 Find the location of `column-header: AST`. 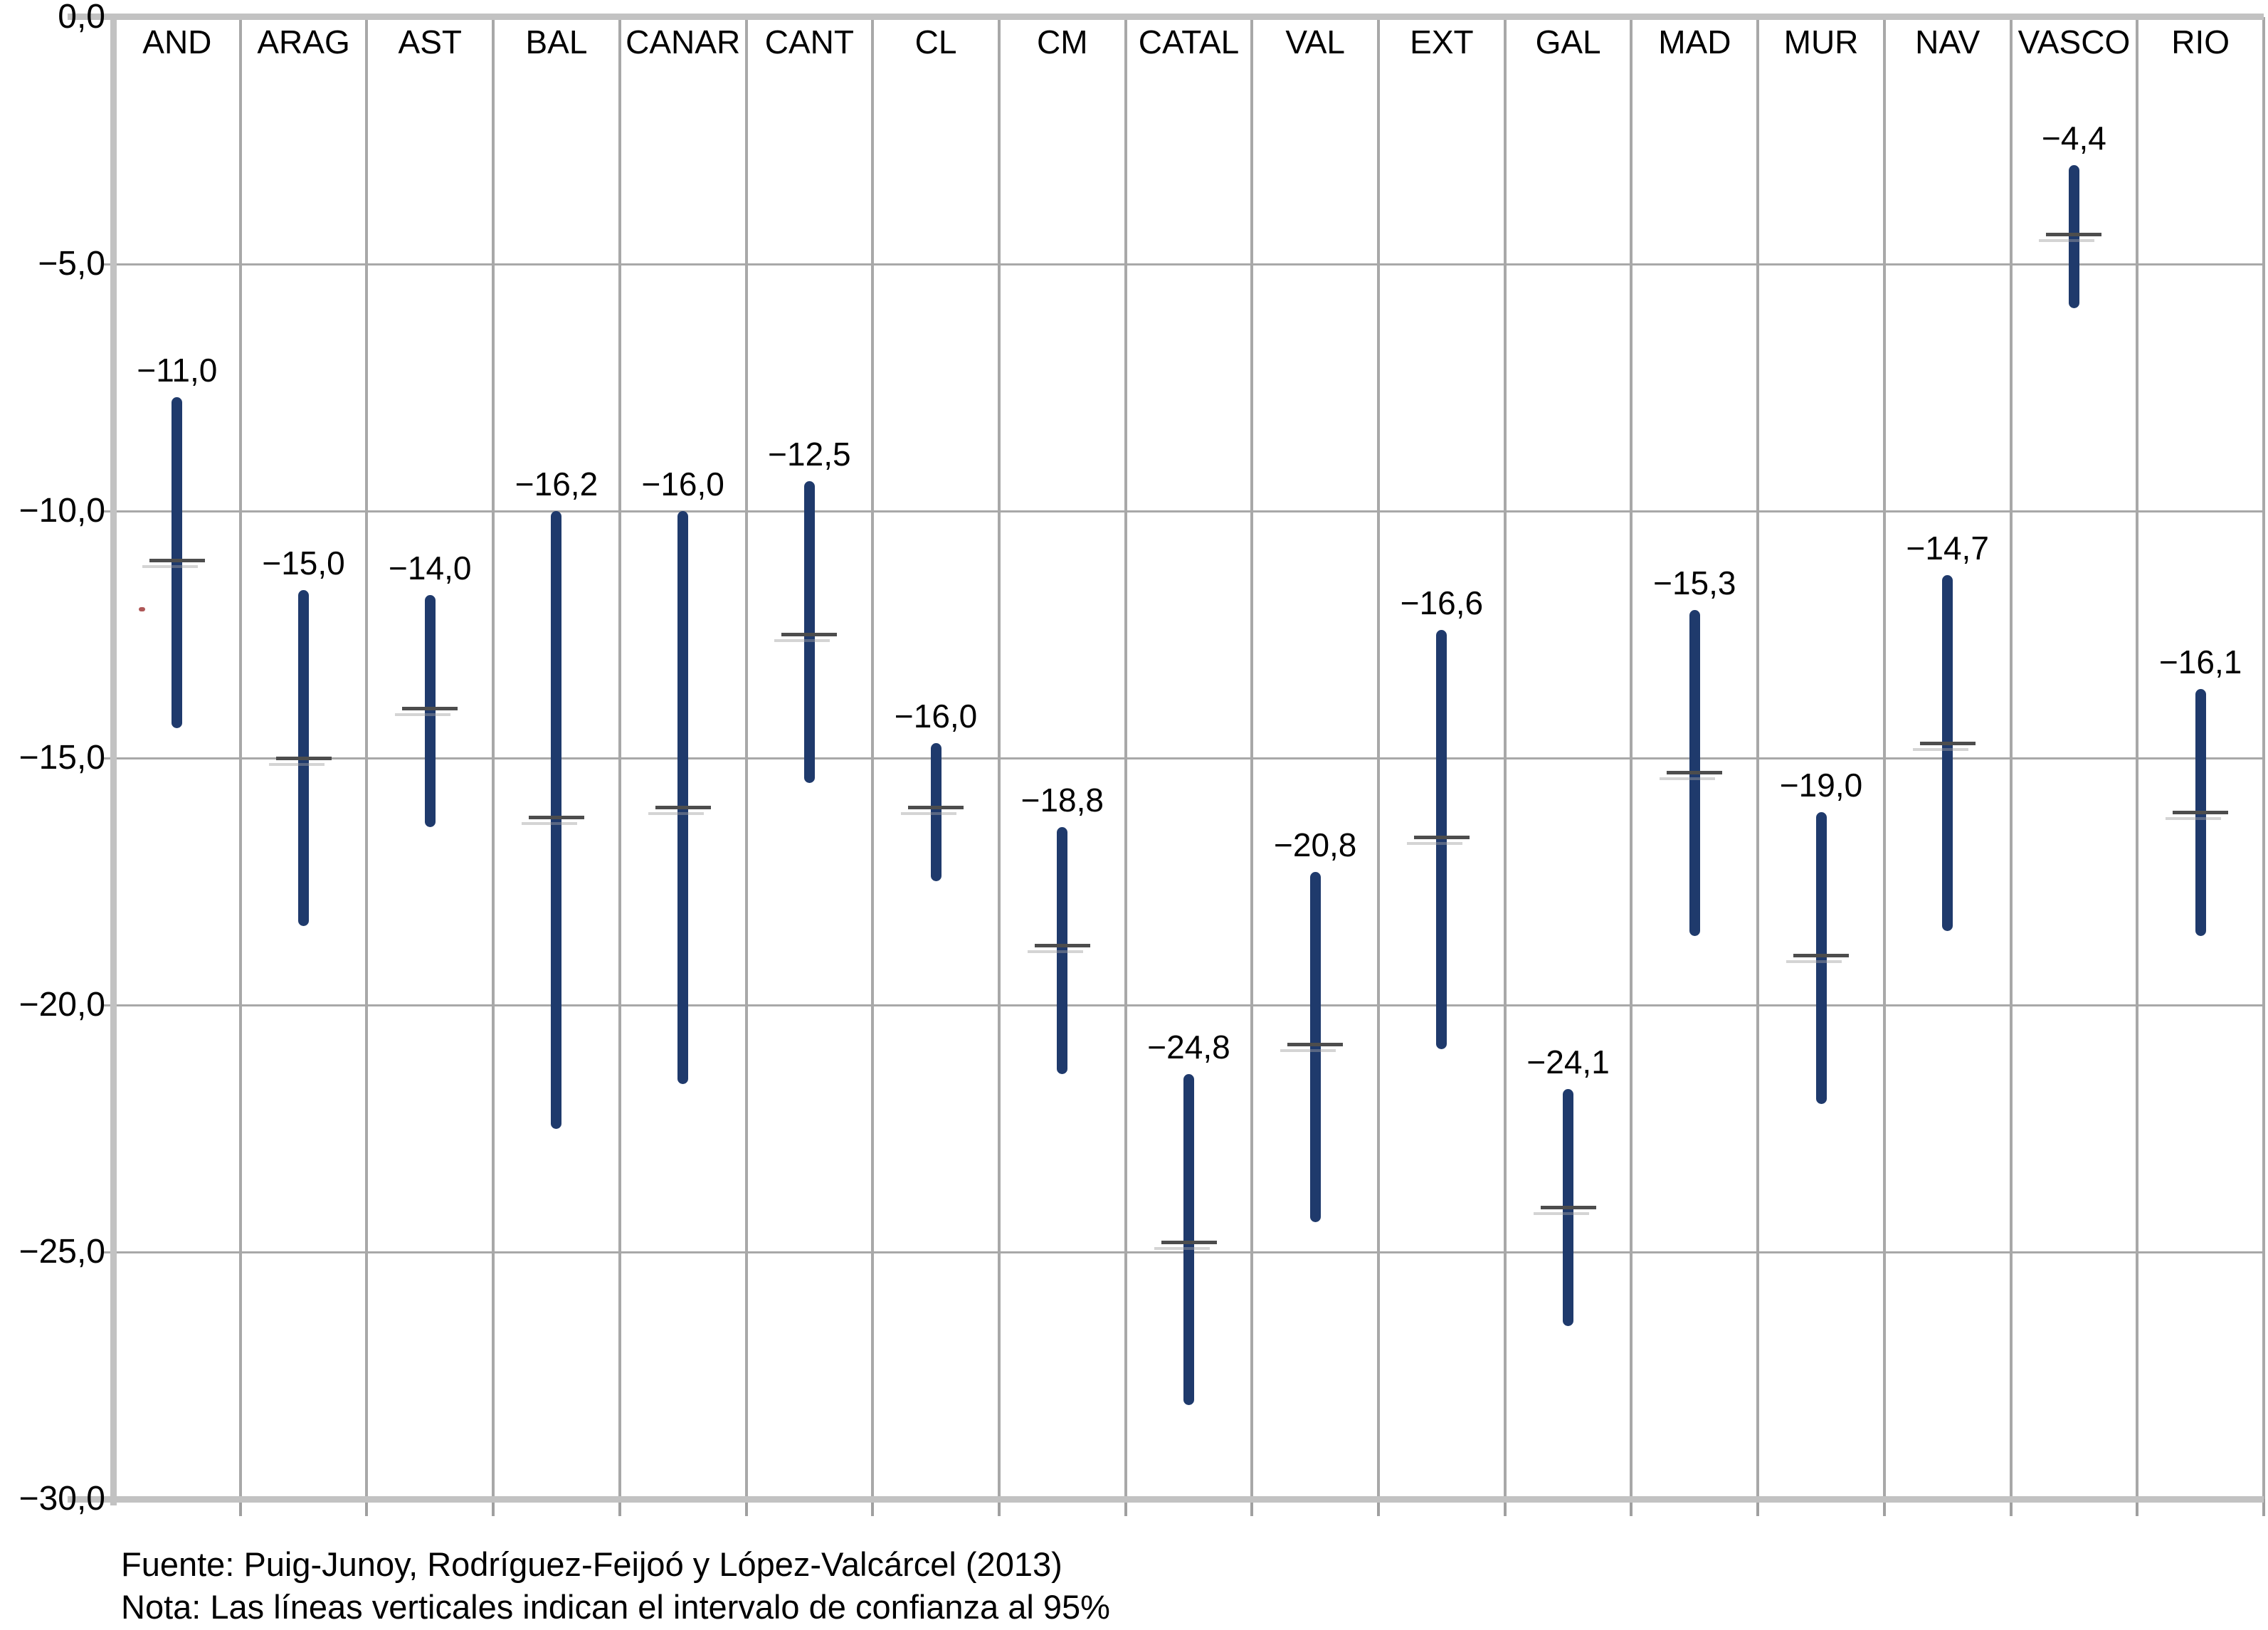

column-header: AST is located at coordinates (430, 42).